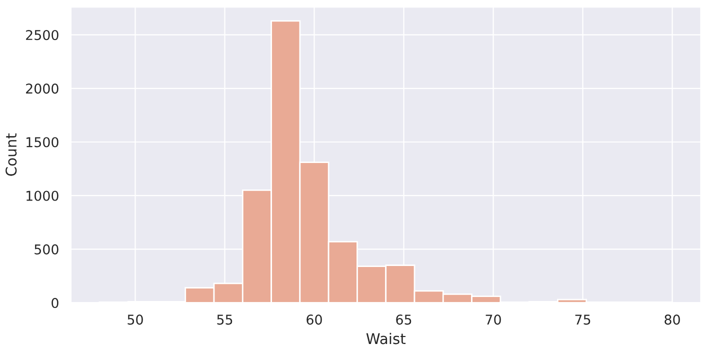 The image size is (708, 348). Describe the element at coordinates (135, 319) in the screenshot. I see `x-tick-label: 50` at that location.